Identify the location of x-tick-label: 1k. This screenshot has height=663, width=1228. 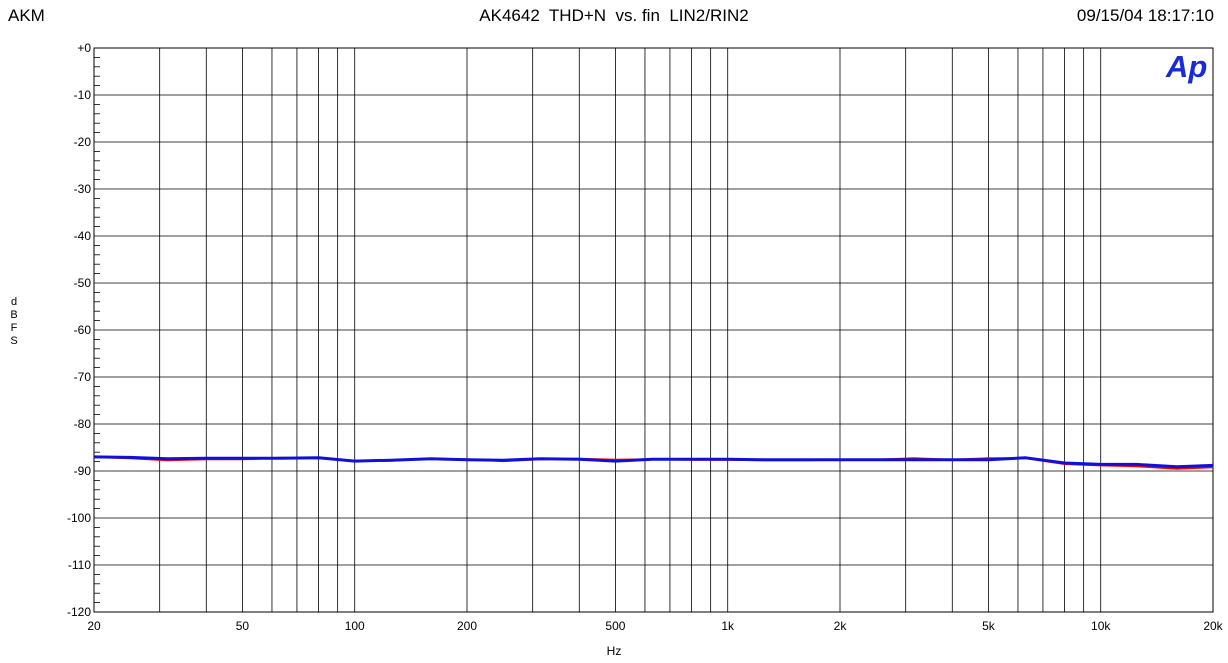
(728, 626).